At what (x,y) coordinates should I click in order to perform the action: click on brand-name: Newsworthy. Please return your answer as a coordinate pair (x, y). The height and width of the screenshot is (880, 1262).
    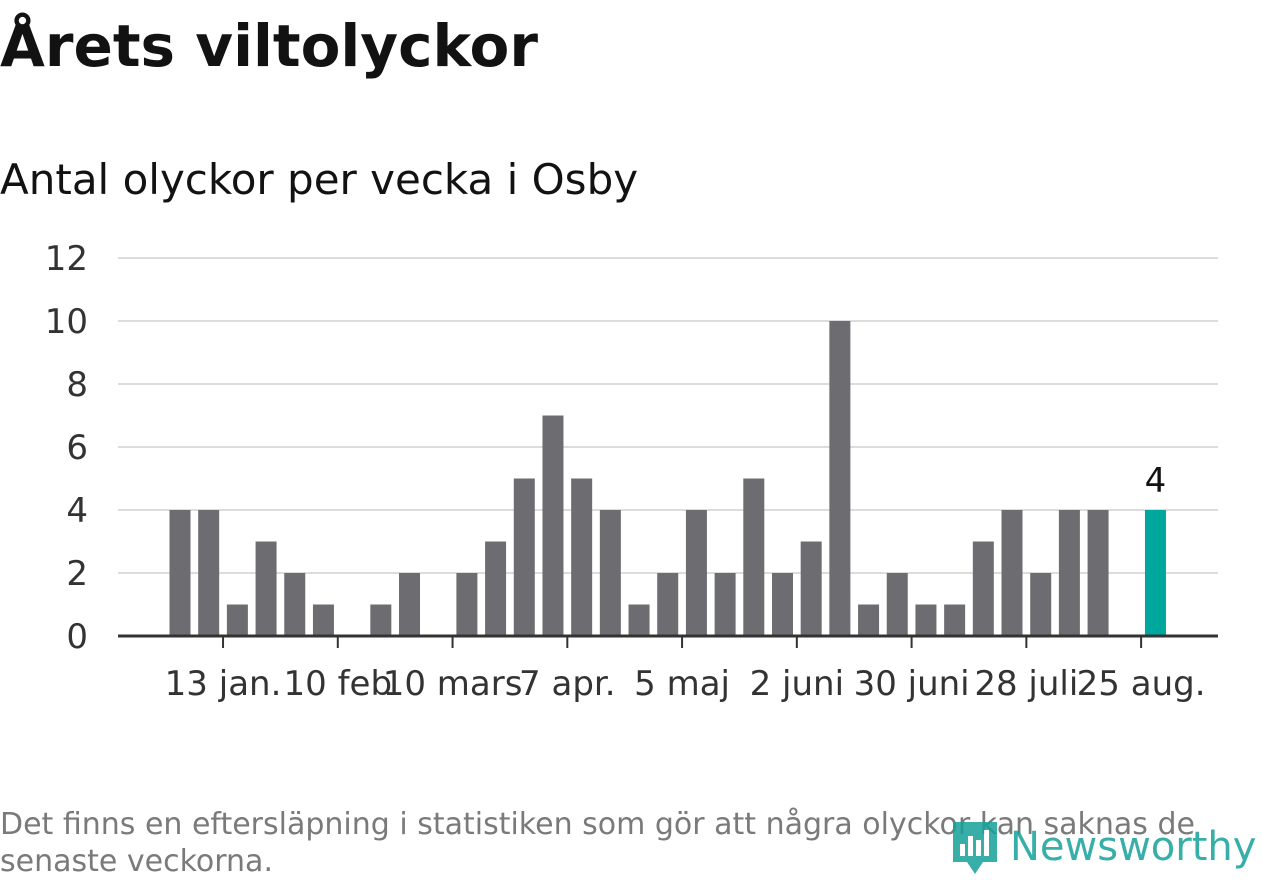
    Looking at the image, I should click on (1133, 847).